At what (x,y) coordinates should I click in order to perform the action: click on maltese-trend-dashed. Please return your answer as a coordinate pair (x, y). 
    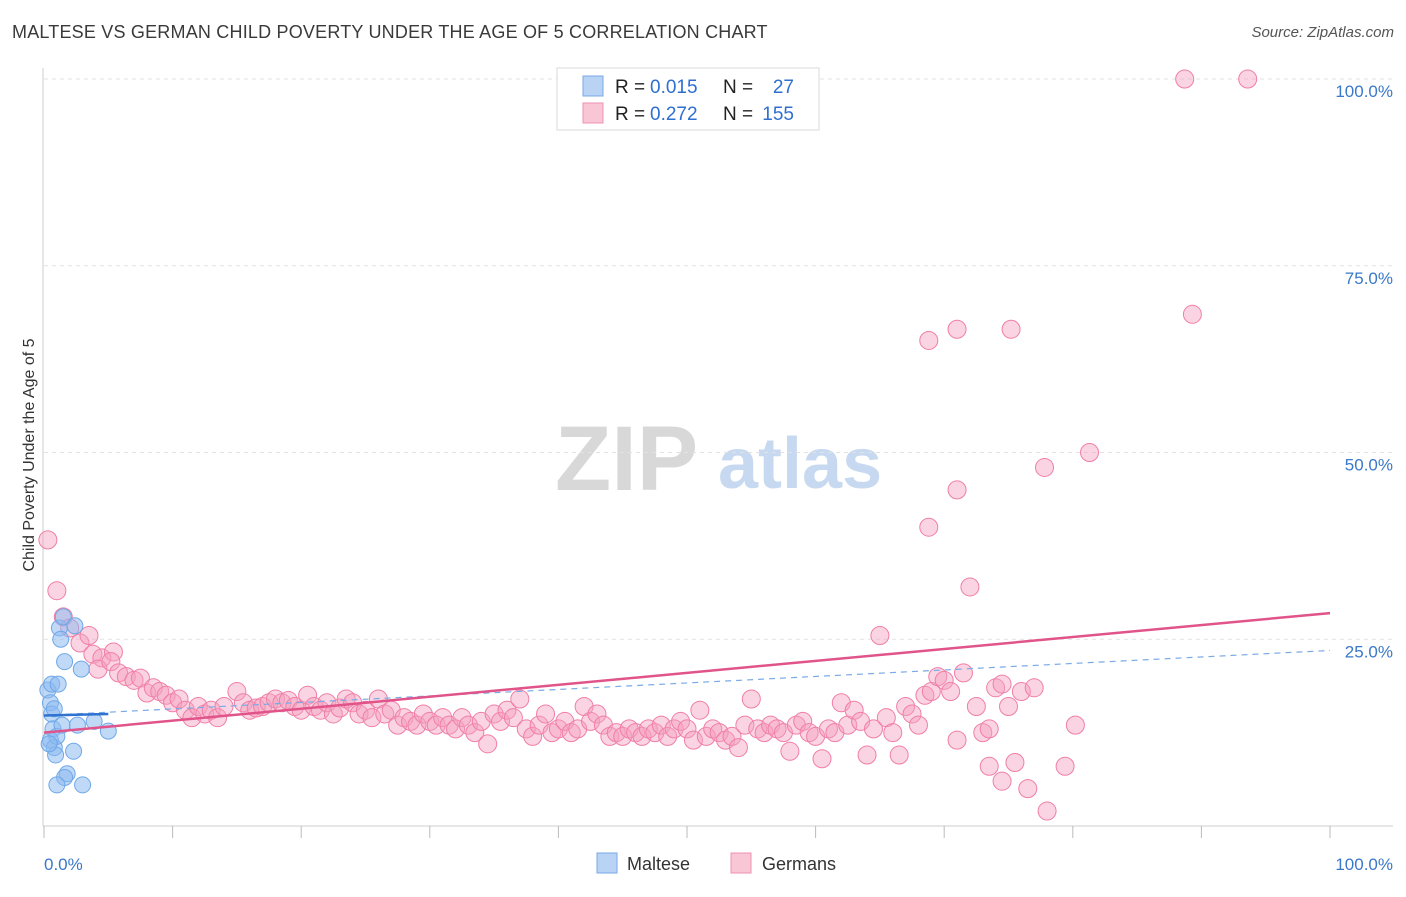
    Looking at the image, I should click on (687, 683).